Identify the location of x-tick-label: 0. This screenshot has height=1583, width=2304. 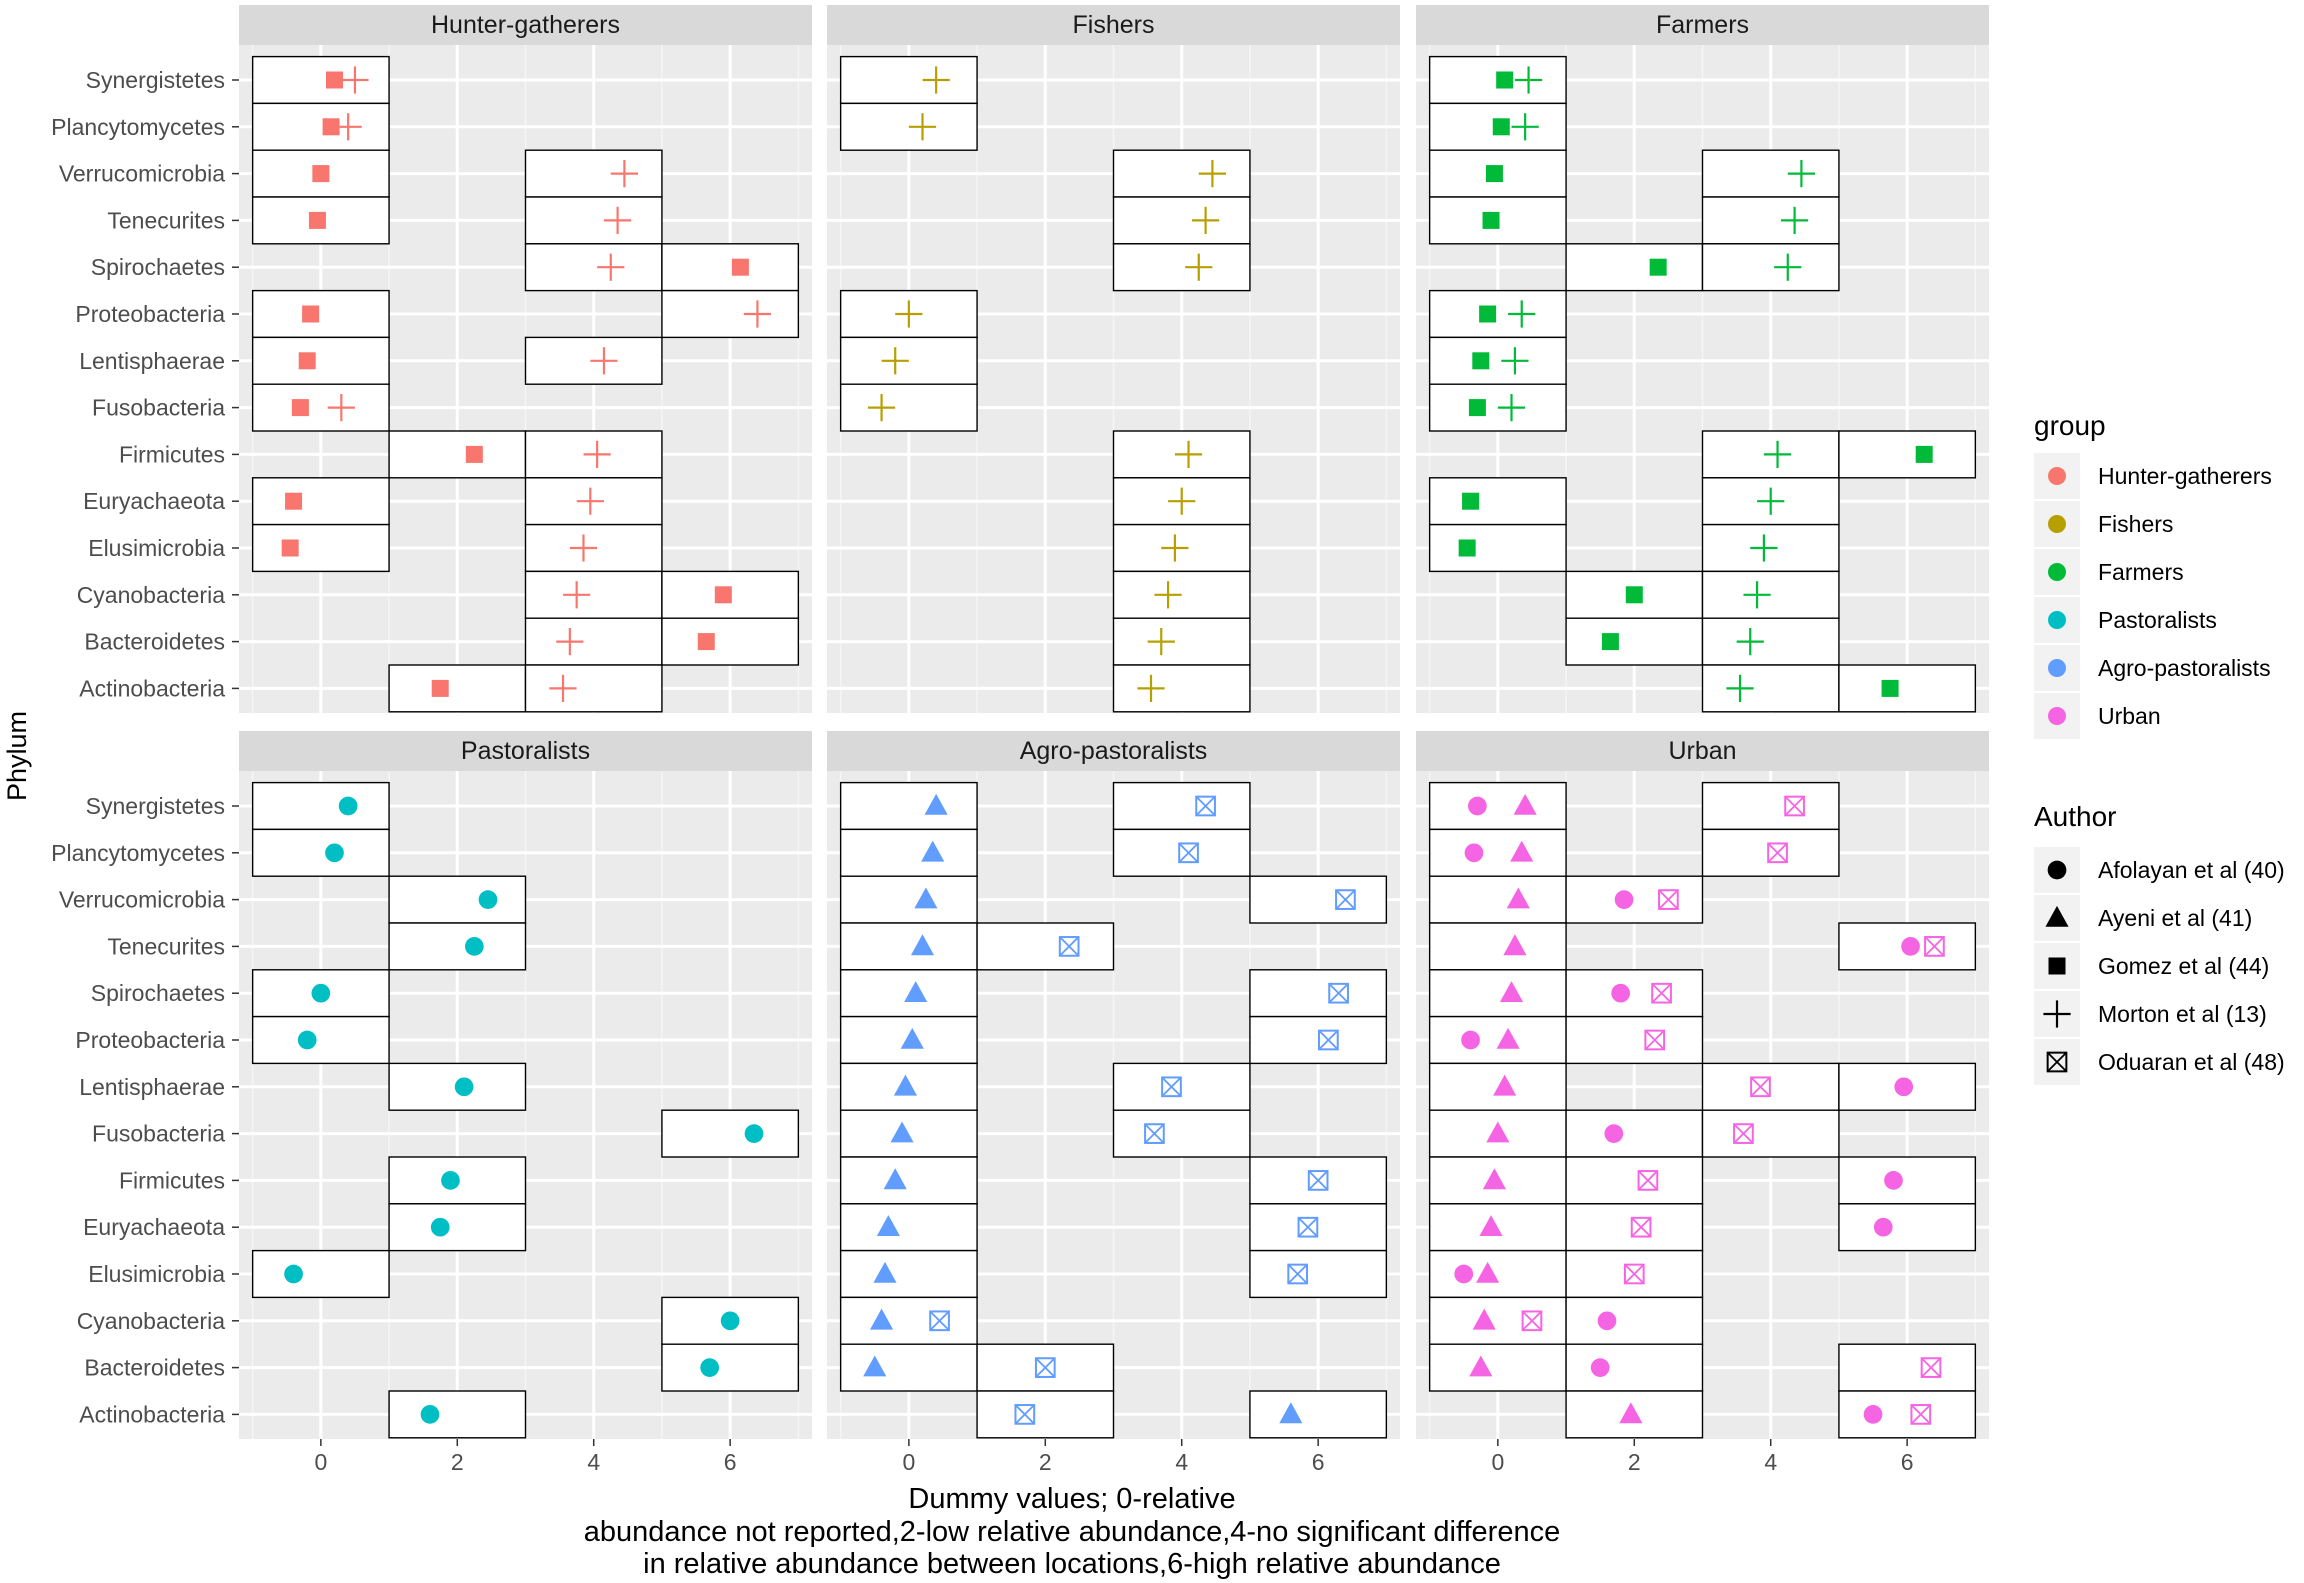
(1497, 1462).